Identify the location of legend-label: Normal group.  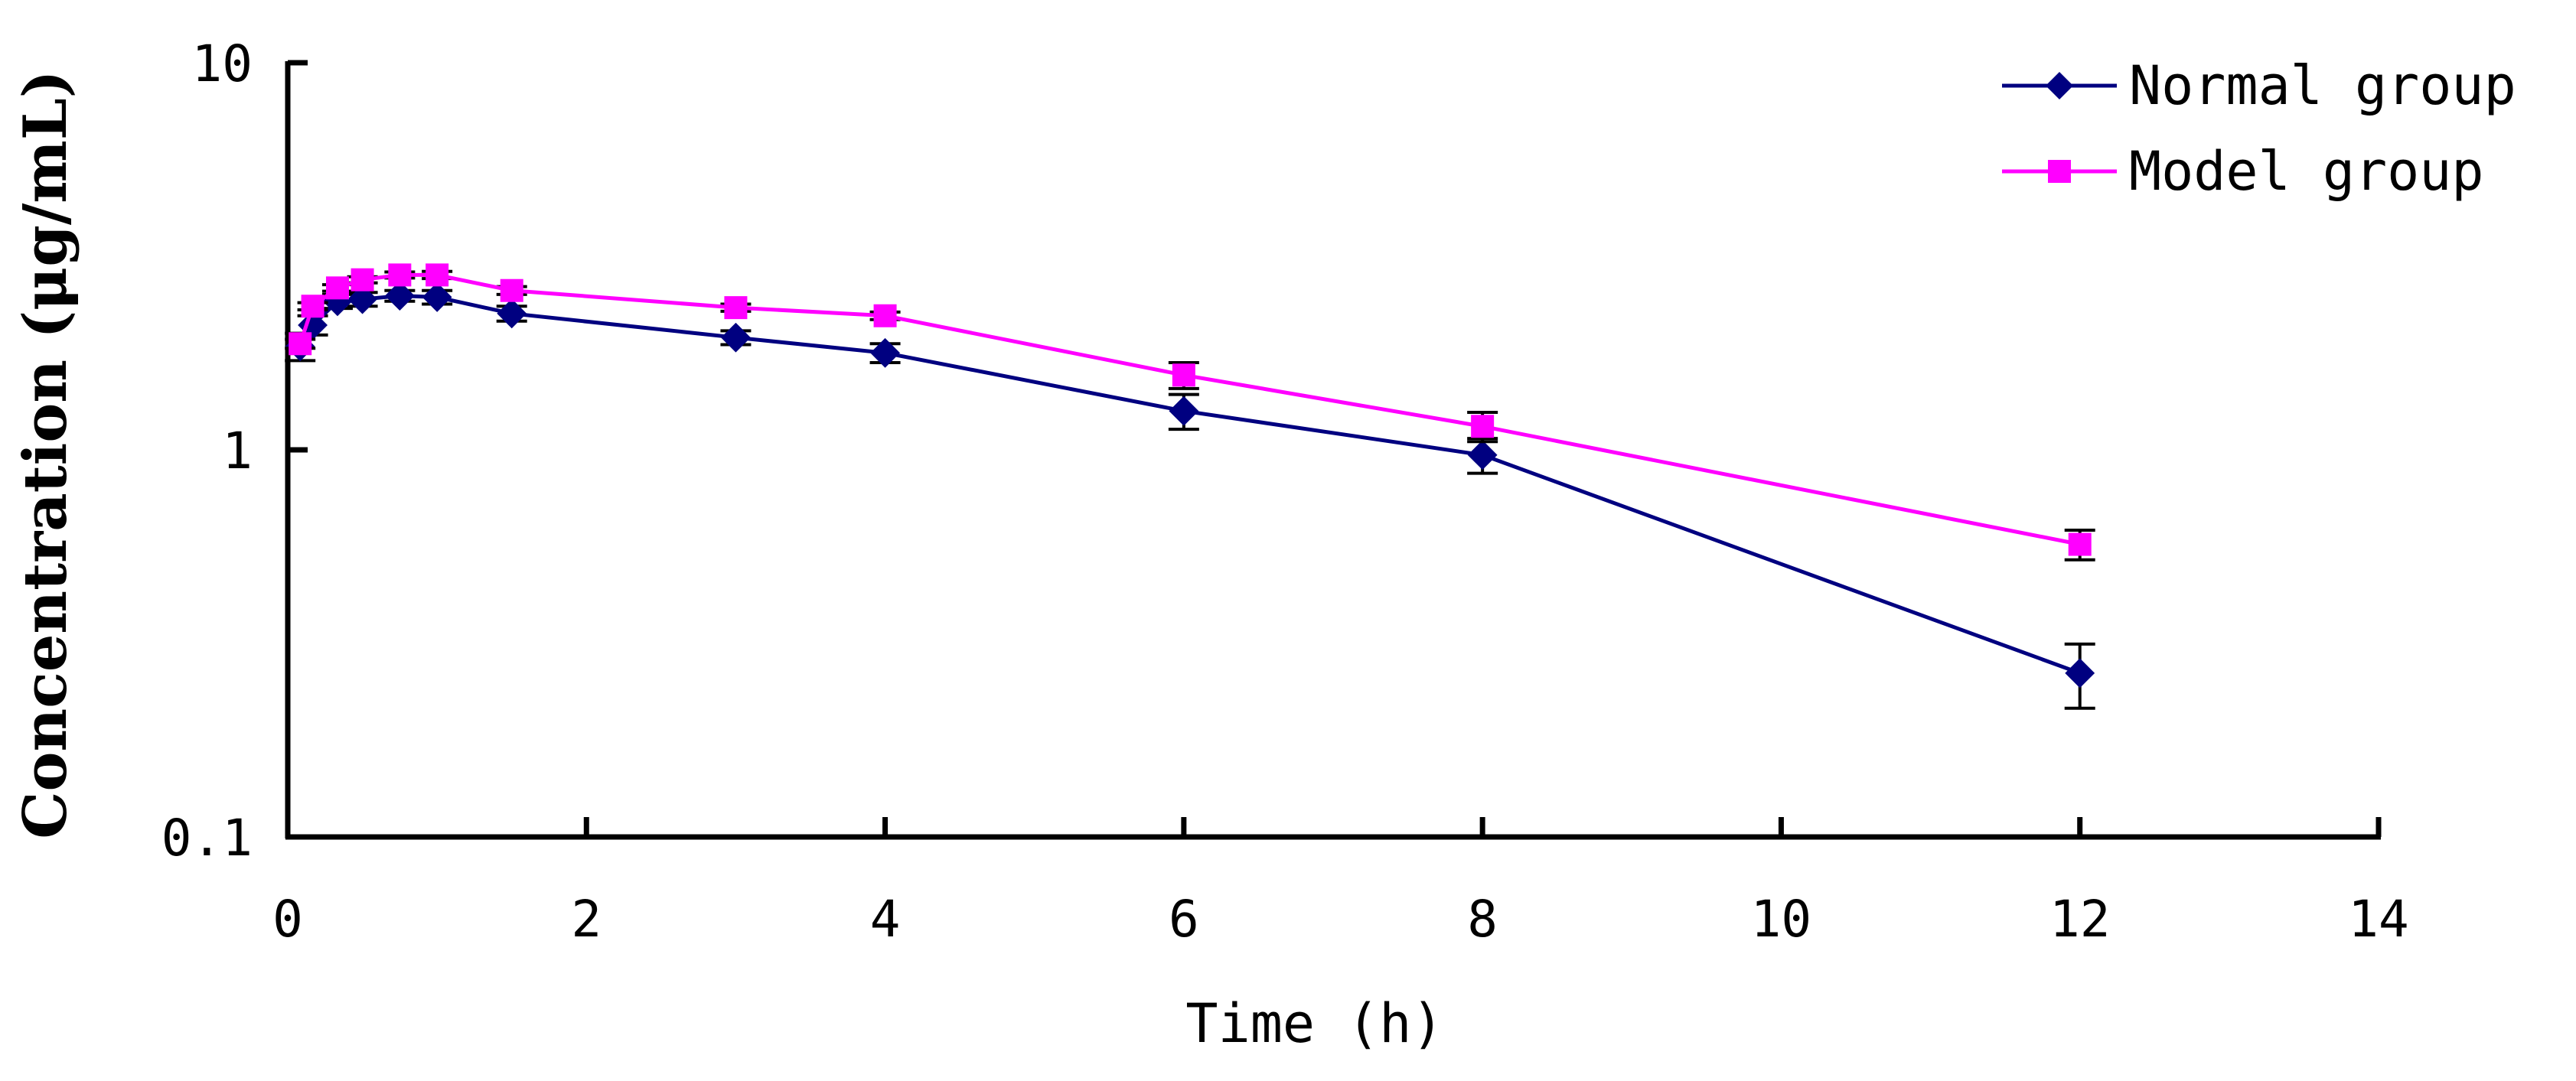
(2322, 85).